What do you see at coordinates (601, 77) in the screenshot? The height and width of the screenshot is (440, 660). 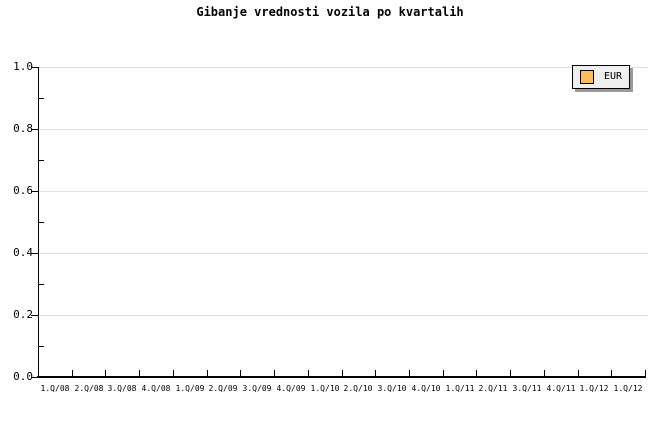 I see `legend: EUR` at bounding box center [601, 77].